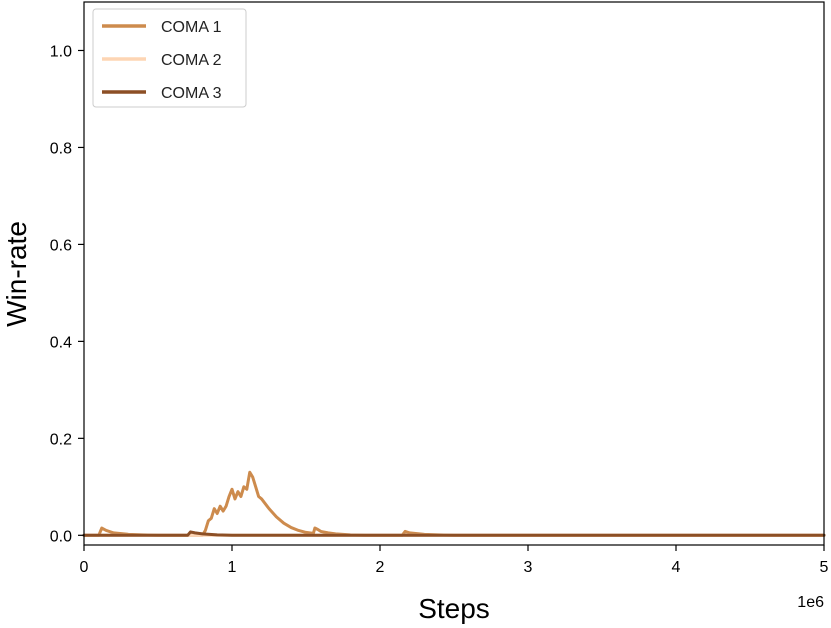  What do you see at coordinates (61, 51) in the screenshot?
I see `y-tick-label: 1.0` at bounding box center [61, 51].